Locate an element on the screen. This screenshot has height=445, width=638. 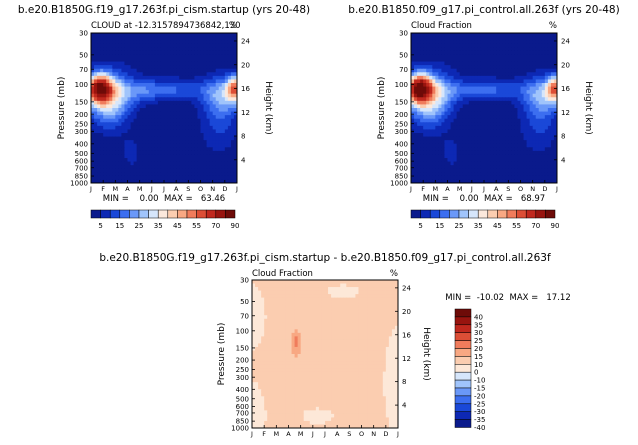
pressure-tick-label: 70 is located at coordinates (83, 70).